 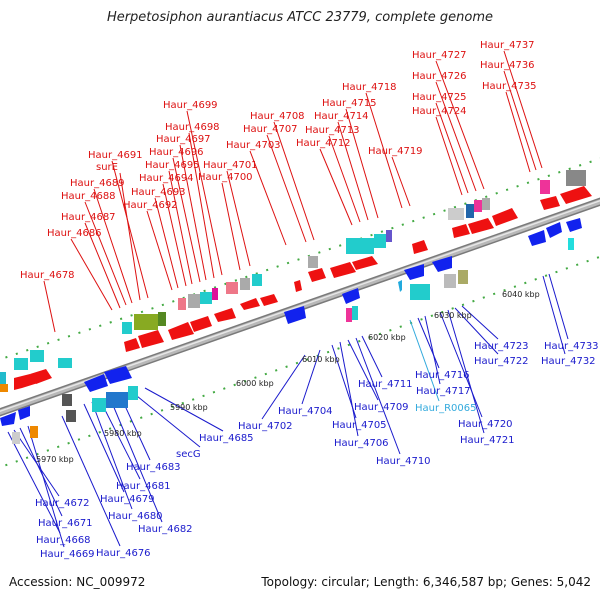 I want to click on gene-label: Haur_4720, so click(x=485, y=424).